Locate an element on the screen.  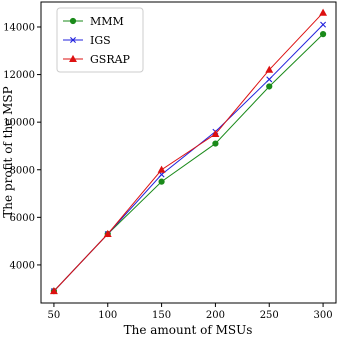
x-tick-label: 150 is located at coordinates (161, 315).